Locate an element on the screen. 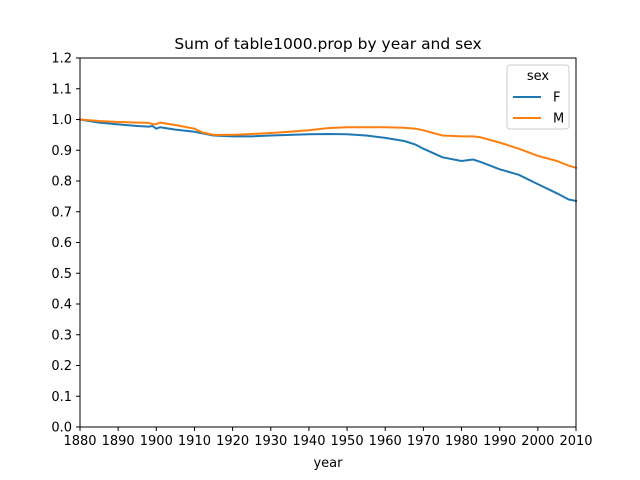 This screenshot has height=480, width=640. x-tick-label: 1990 is located at coordinates (499, 441).